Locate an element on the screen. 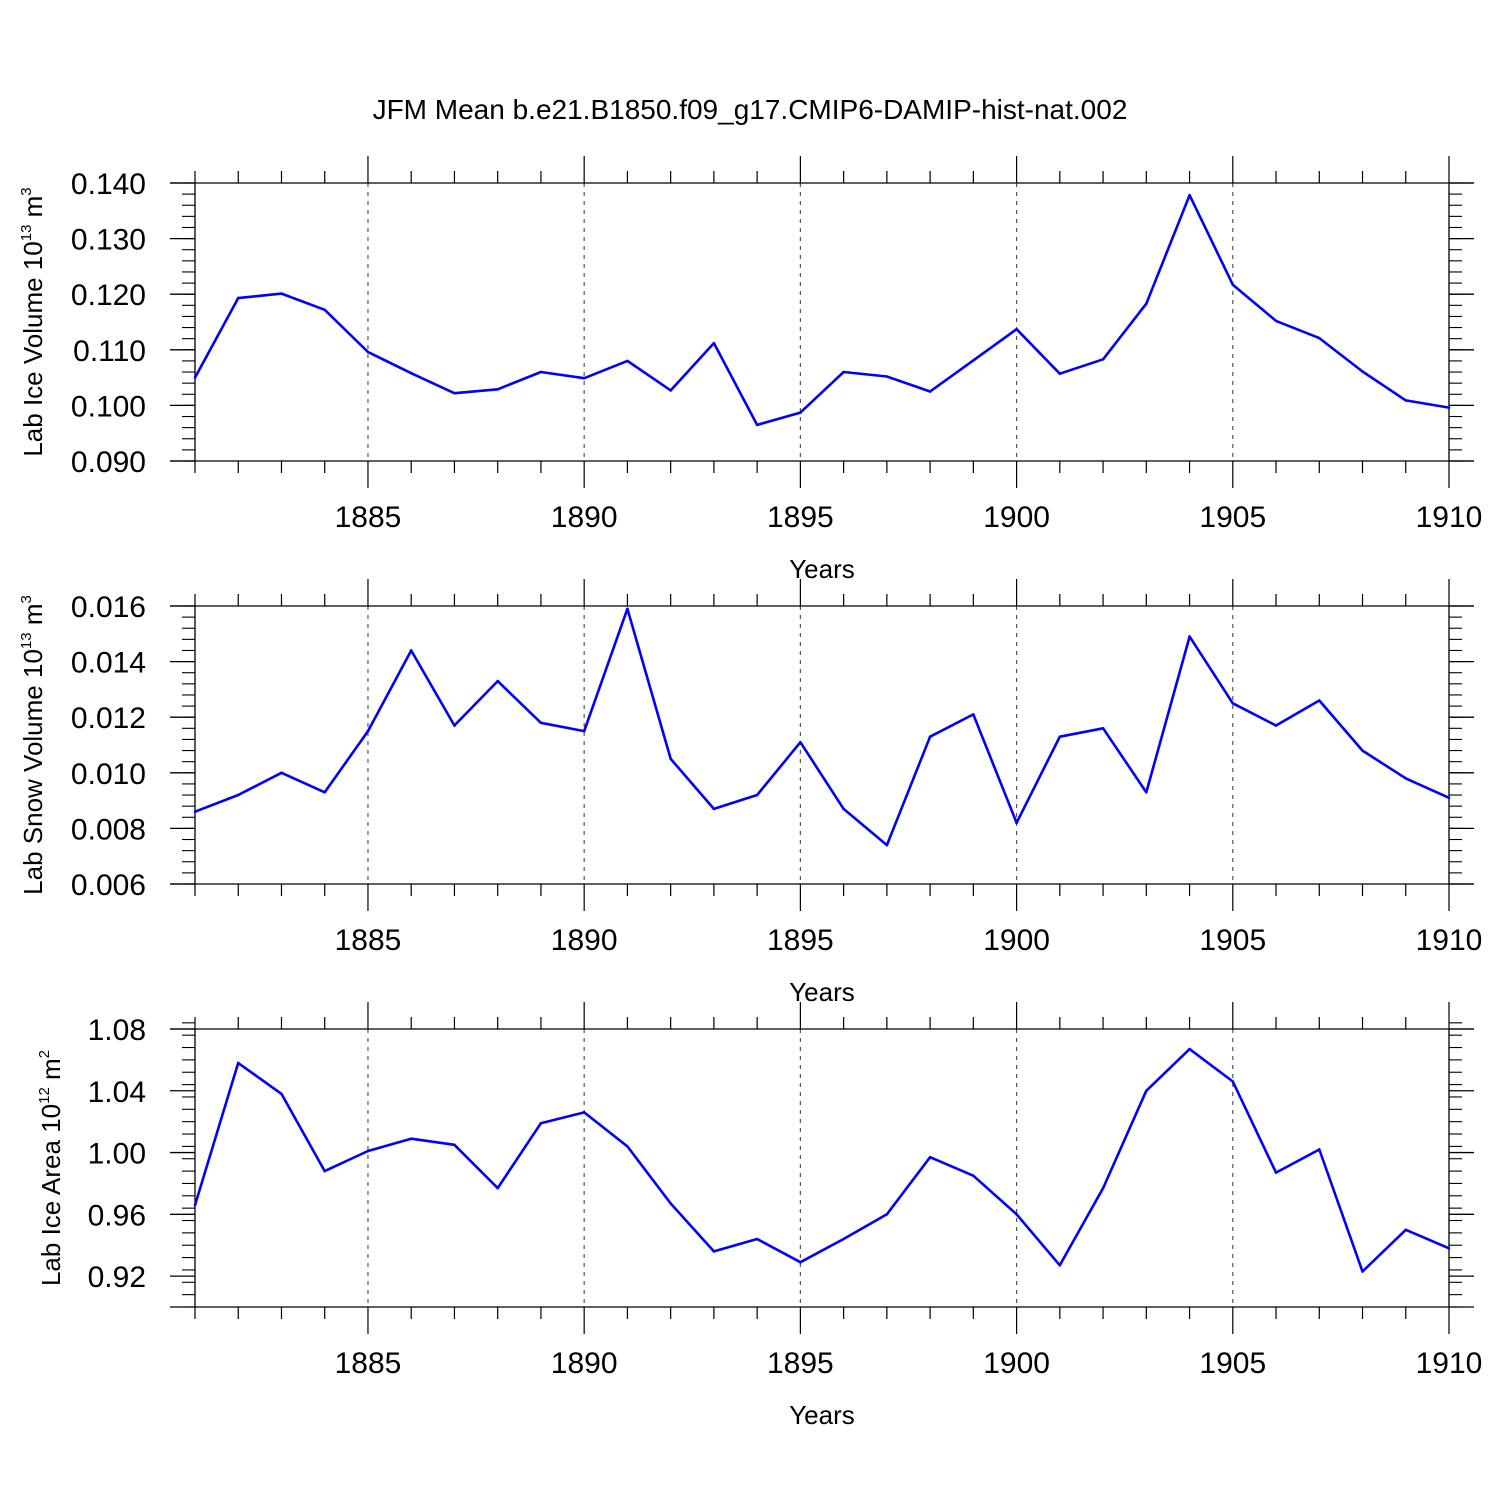 The image size is (1500, 1500). x-axis-label: Years is located at coordinates (822, 569).